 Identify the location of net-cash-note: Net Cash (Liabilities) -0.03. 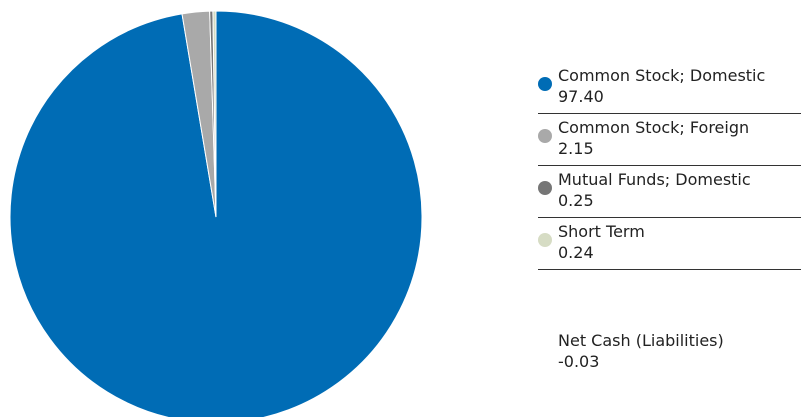
(641, 351).